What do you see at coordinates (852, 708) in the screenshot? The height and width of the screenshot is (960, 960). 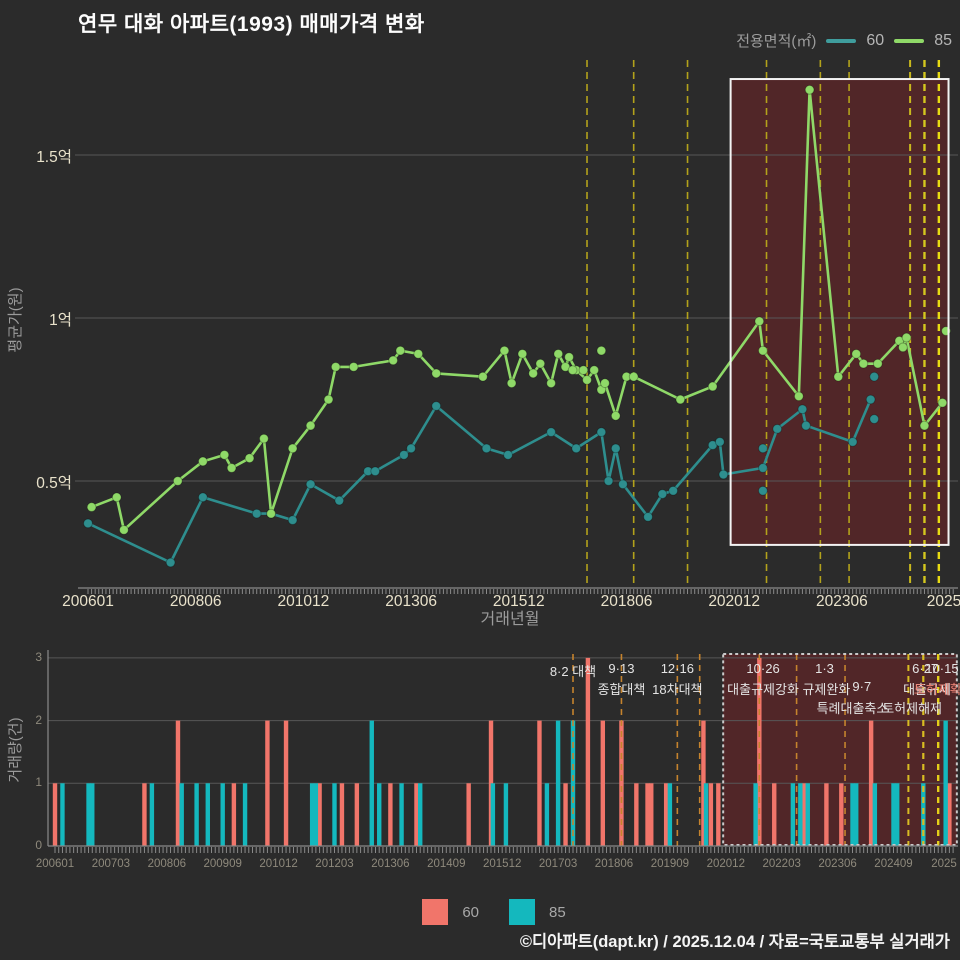 I see `policy-annotation: 특례대출축소` at bounding box center [852, 708].